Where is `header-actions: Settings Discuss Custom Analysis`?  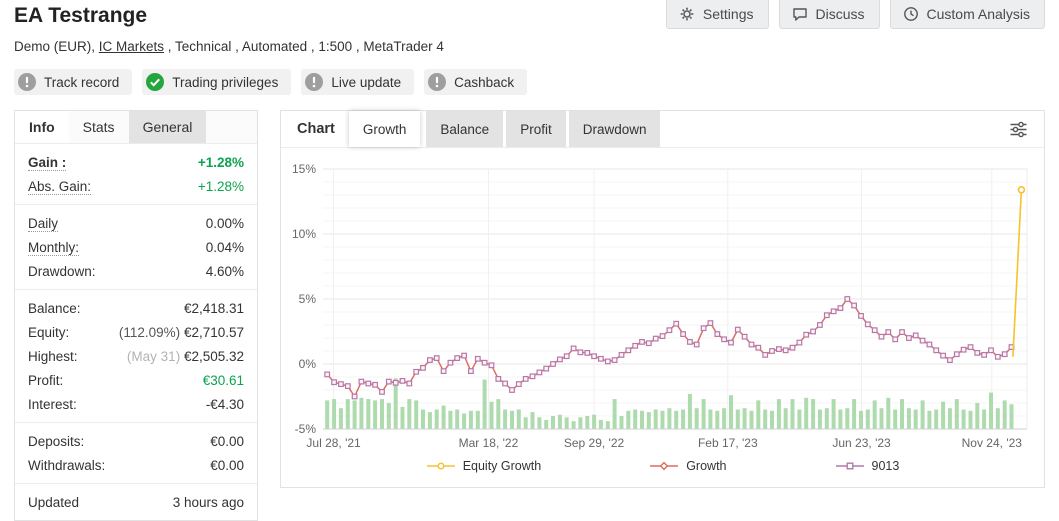
header-actions: Settings Discuss Custom Analysis is located at coordinates (855, 14).